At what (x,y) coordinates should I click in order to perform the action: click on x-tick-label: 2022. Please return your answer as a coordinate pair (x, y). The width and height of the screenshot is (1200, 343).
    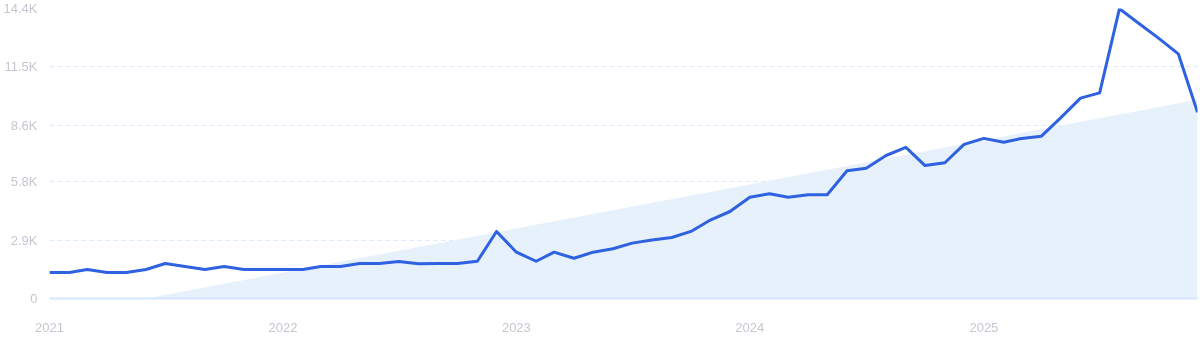
    Looking at the image, I should click on (283, 327).